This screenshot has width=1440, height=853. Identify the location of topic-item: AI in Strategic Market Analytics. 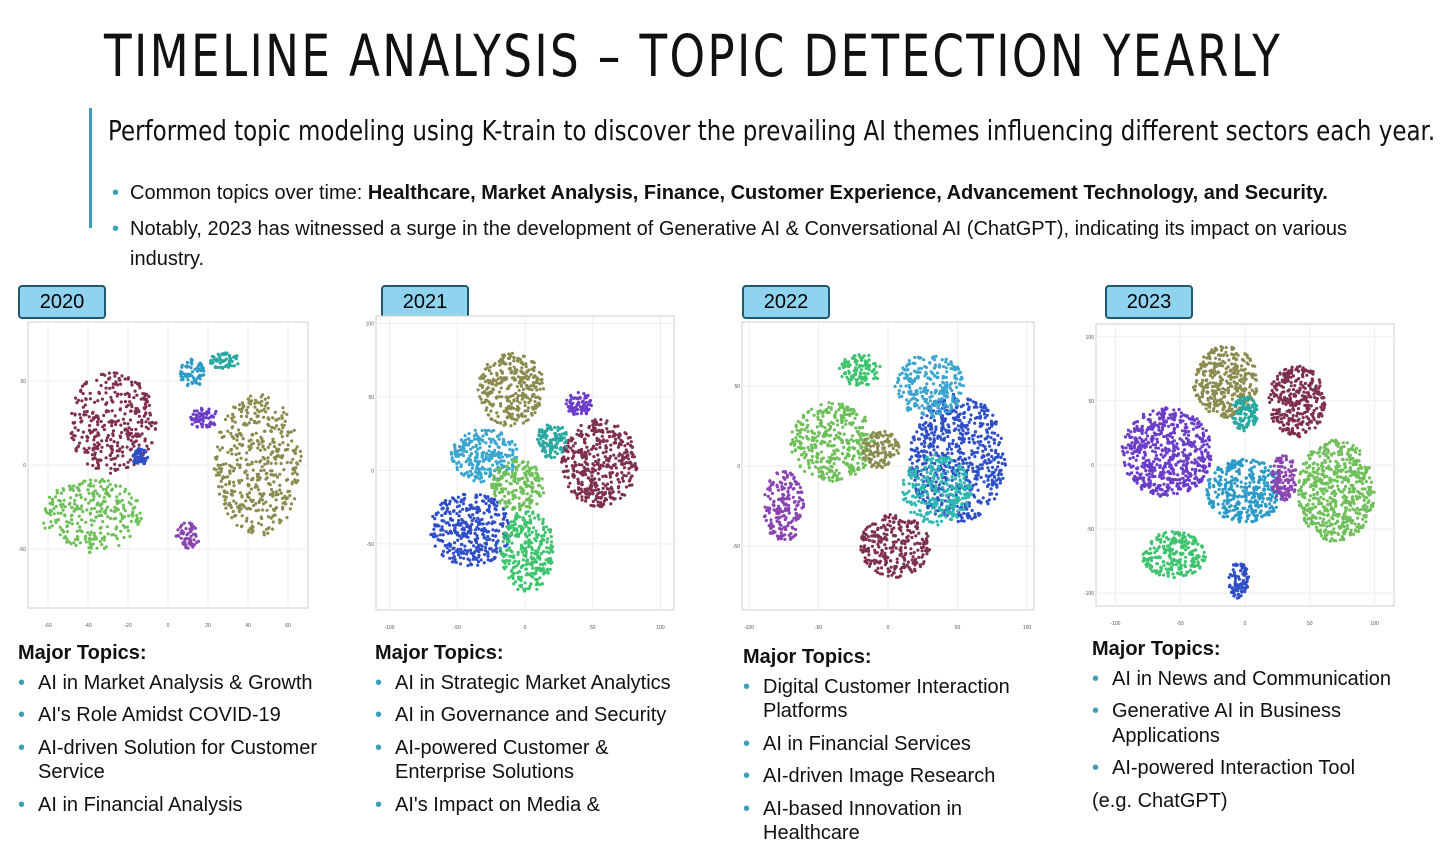
(540, 683).